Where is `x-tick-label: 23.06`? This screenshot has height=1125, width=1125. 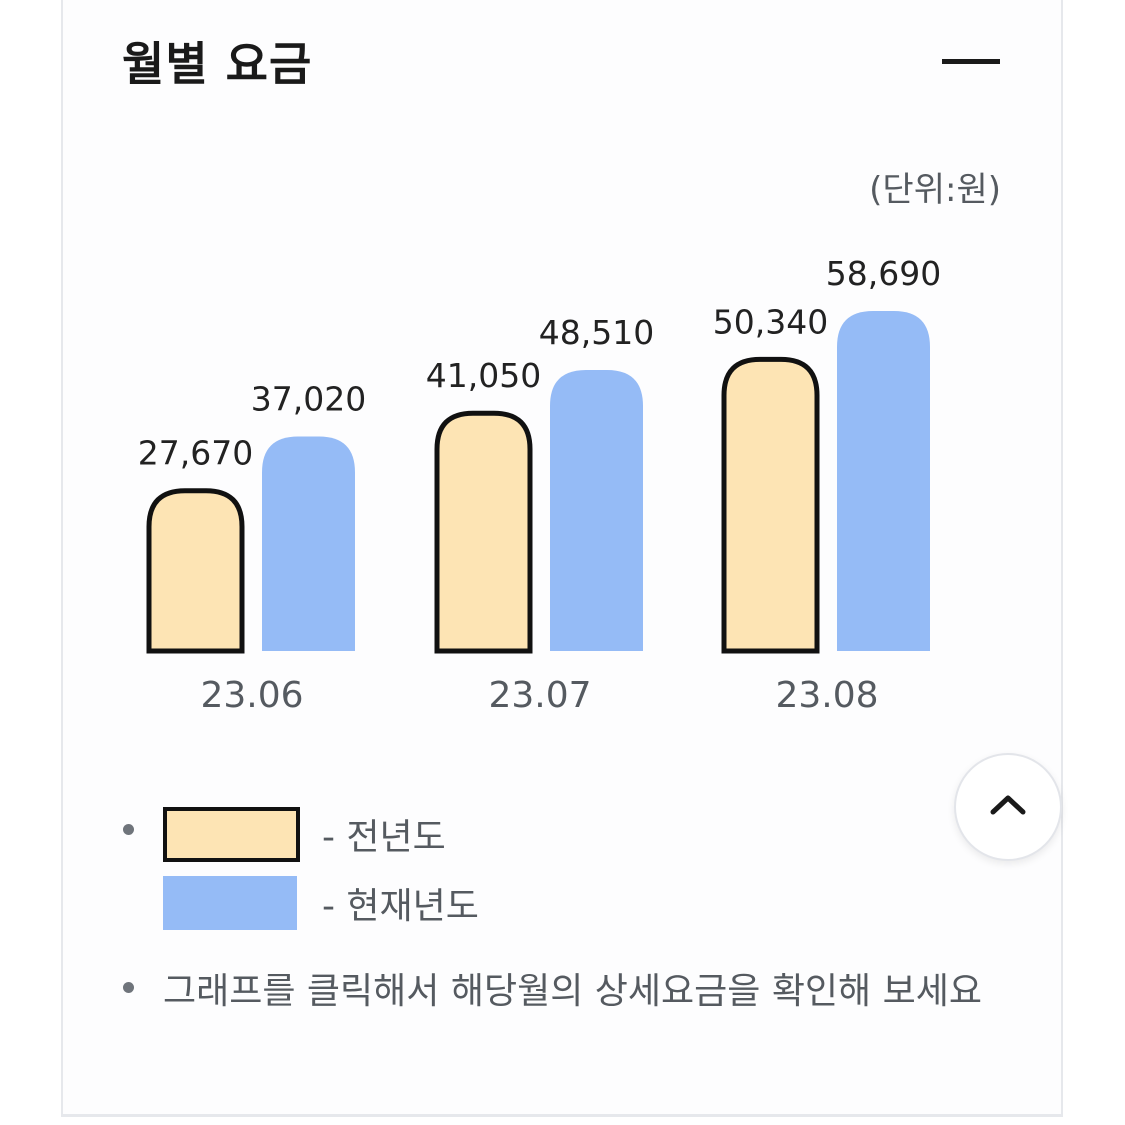
x-tick-label: 23.06 is located at coordinates (251, 695).